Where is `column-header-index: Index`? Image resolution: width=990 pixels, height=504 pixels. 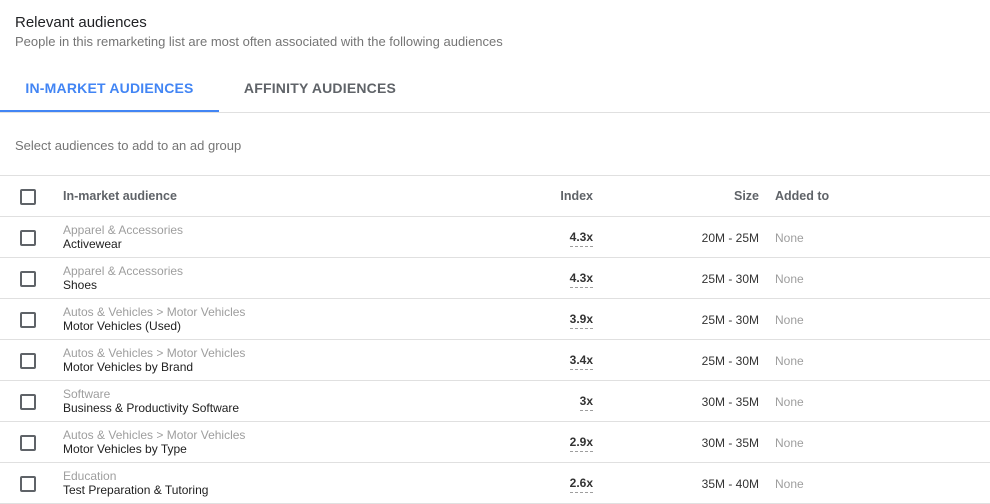 column-header-index: Index is located at coordinates (576, 196).